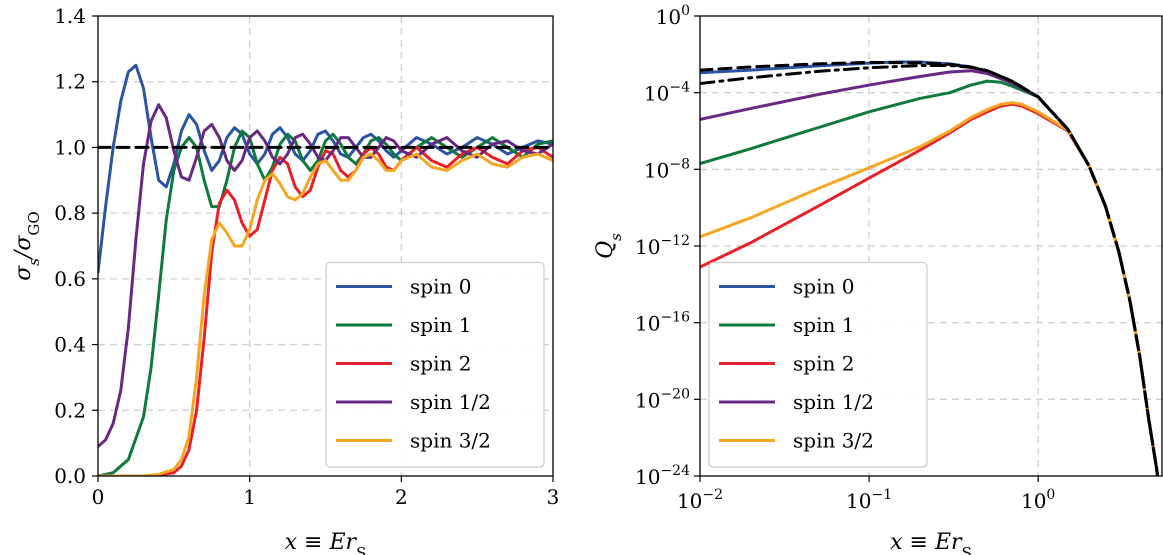  Describe the element at coordinates (440, 325) in the screenshot. I see `panel1-legend-label-1: spin 1` at that location.